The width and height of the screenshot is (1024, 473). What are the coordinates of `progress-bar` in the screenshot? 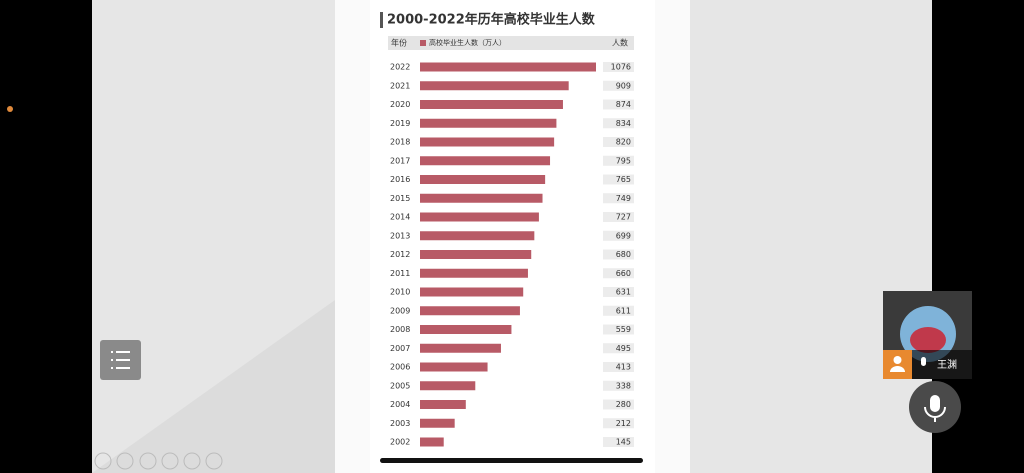 It's located at (511, 460).